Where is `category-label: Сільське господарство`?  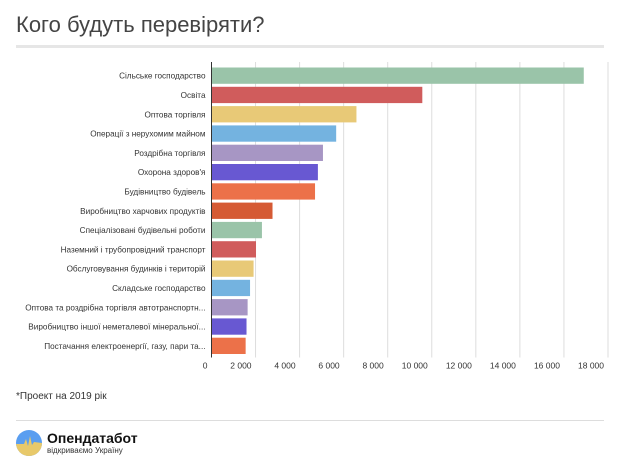 category-label: Сільське господарство is located at coordinates (162, 76).